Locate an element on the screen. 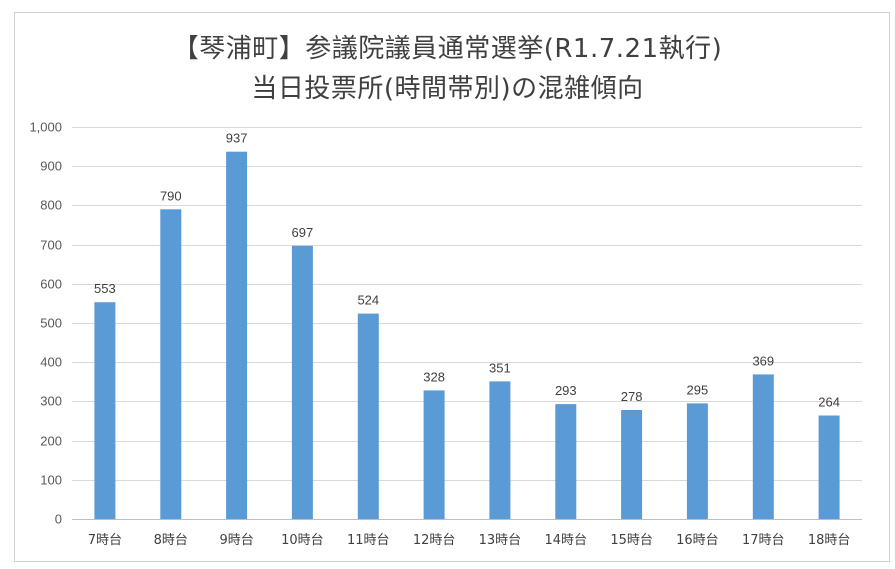 This screenshot has height=569, width=895. x-tick-label: 8時台 is located at coordinates (171, 540).